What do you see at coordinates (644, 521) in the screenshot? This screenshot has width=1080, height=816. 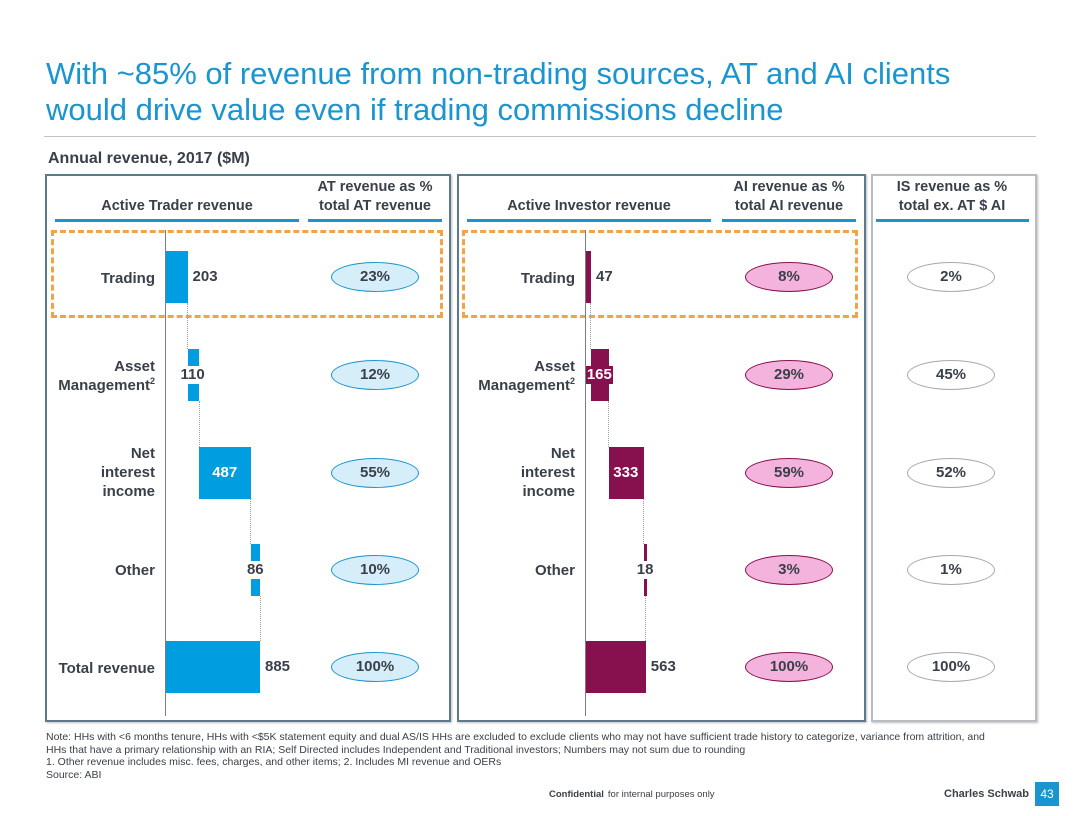 I see `ai-connector-net-interest-income` at bounding box center [644, 521].